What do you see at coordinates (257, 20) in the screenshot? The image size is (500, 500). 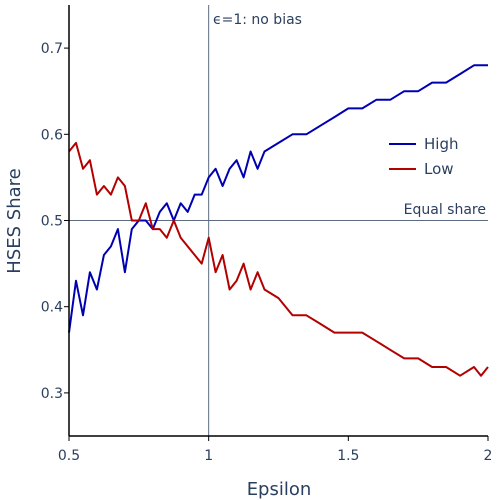 I see `vline-annotation: ϵ=1: no bias` at bounding box center [257, 20].